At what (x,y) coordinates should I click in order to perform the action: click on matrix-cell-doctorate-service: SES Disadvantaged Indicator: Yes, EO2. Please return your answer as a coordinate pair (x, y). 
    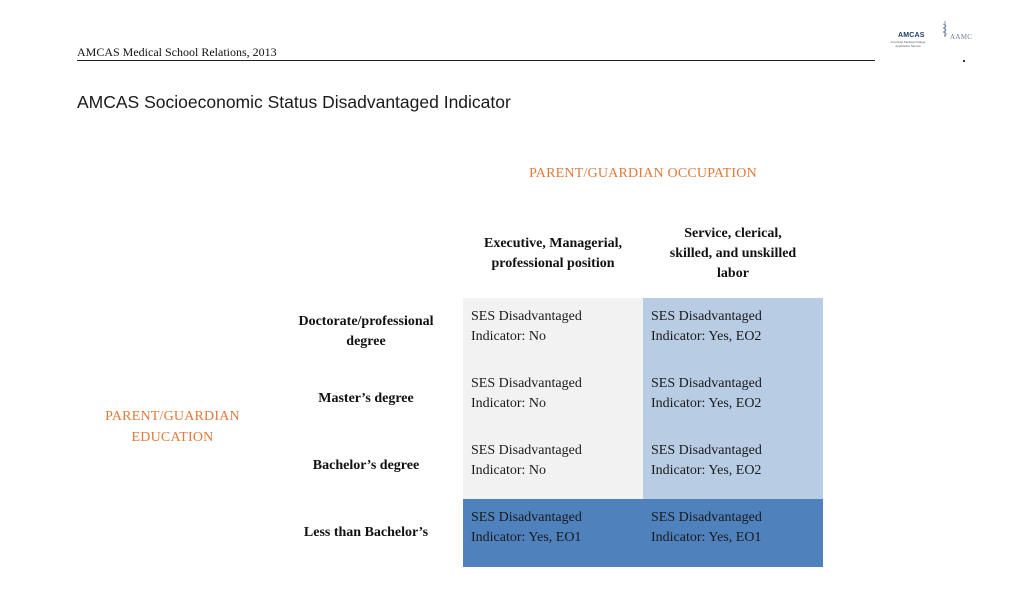
    Looking at the image, I should click on (733, 331).